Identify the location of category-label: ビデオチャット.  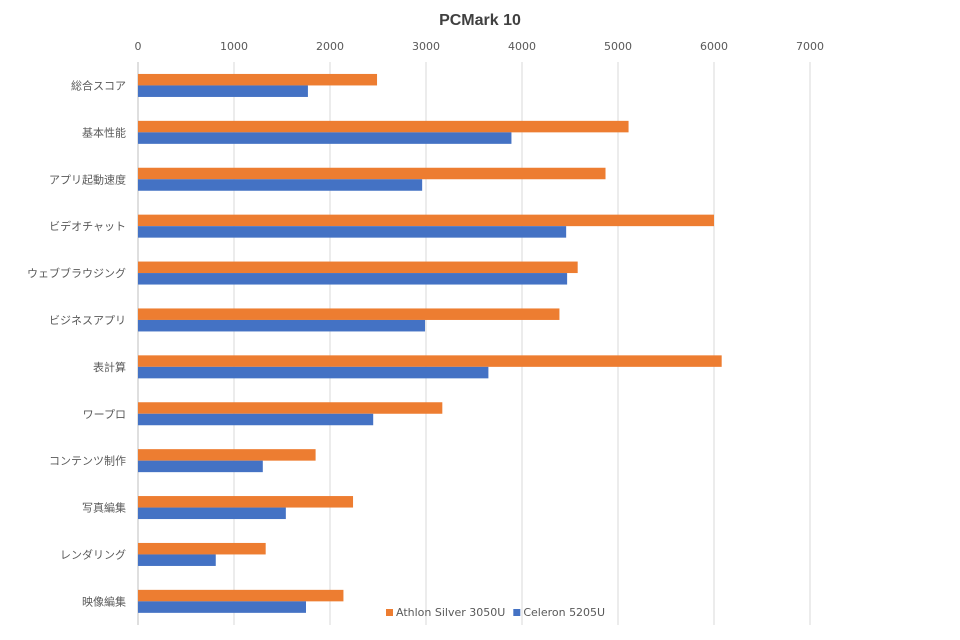
(87, 226).